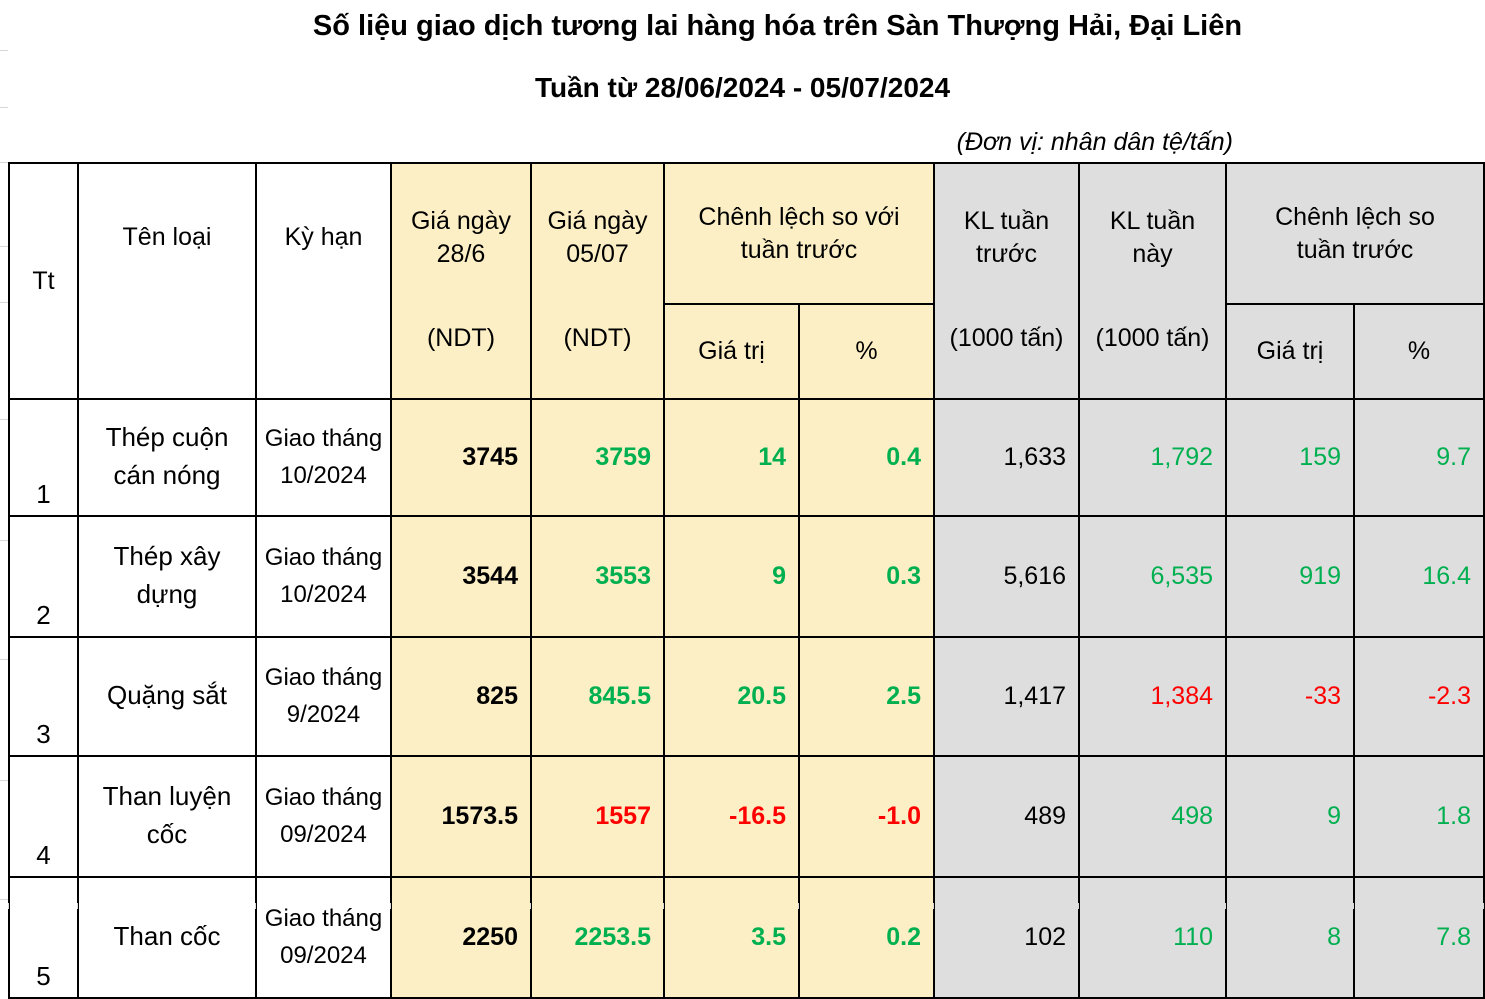  What do you see at coordinates (1419, 576) in the screenshot?
I see `cell-volume-diff-pct: 16.4` at bounding box center [1419, 576].